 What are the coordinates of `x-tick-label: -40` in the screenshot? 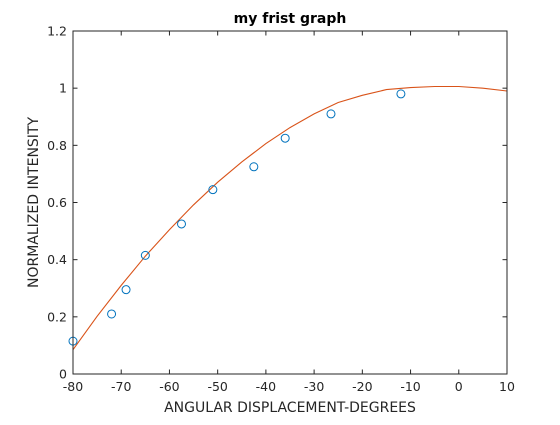 It's located at (266, 386).